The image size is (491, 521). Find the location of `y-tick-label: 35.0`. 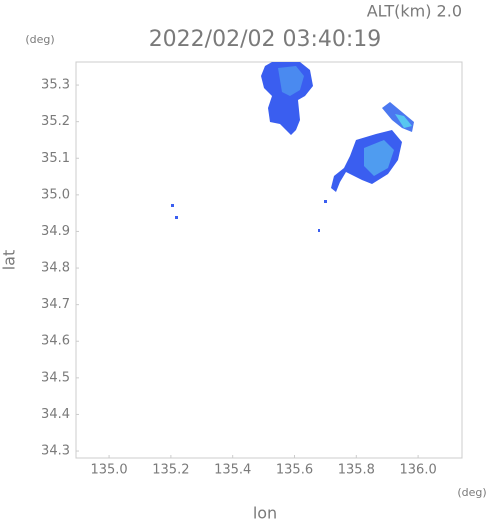

y-tick-label: 35.0 is located at coordinates (55, 194).